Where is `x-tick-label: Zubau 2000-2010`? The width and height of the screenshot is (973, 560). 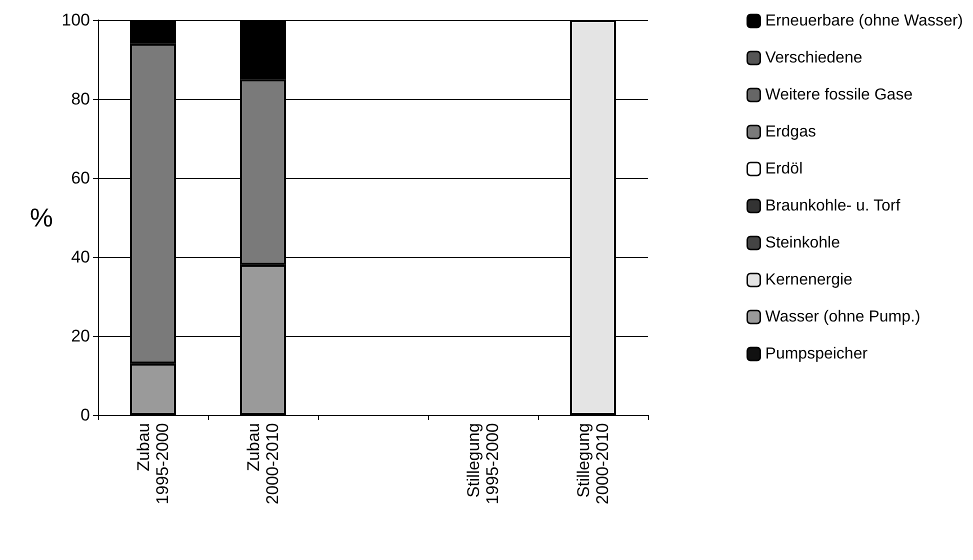 x-tick-label: Zubau 2000-2010 is located at coordinates (263, 463).